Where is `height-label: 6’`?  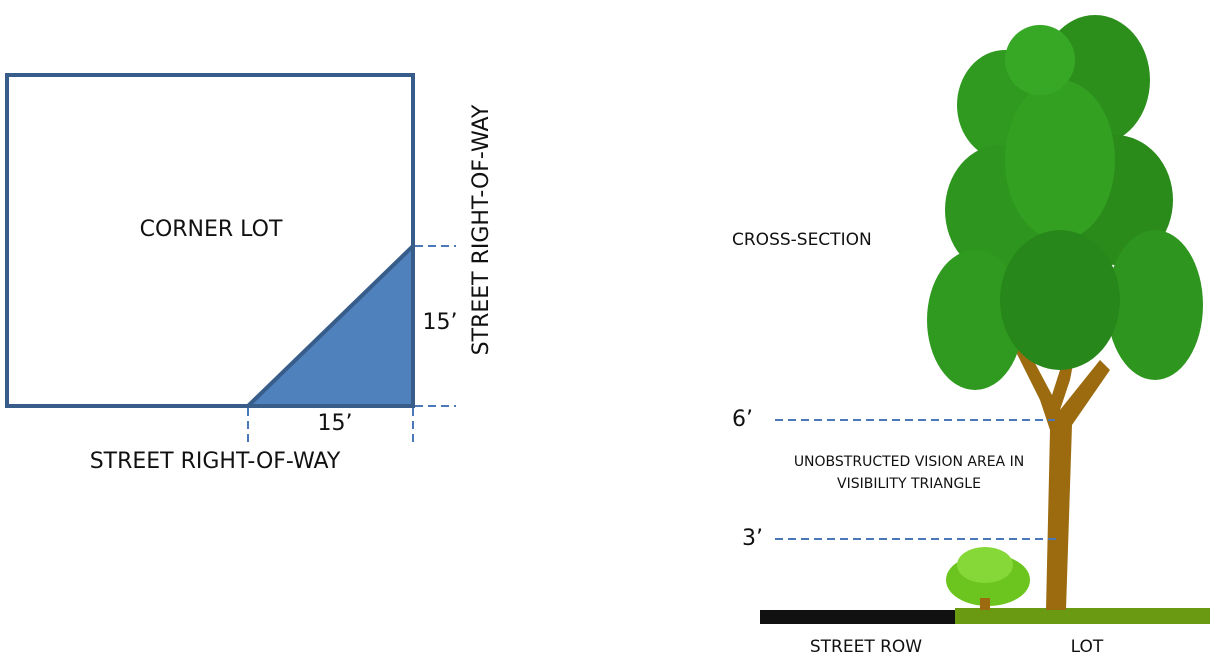 height-label: 6’ is located at coordinates (742, 419).